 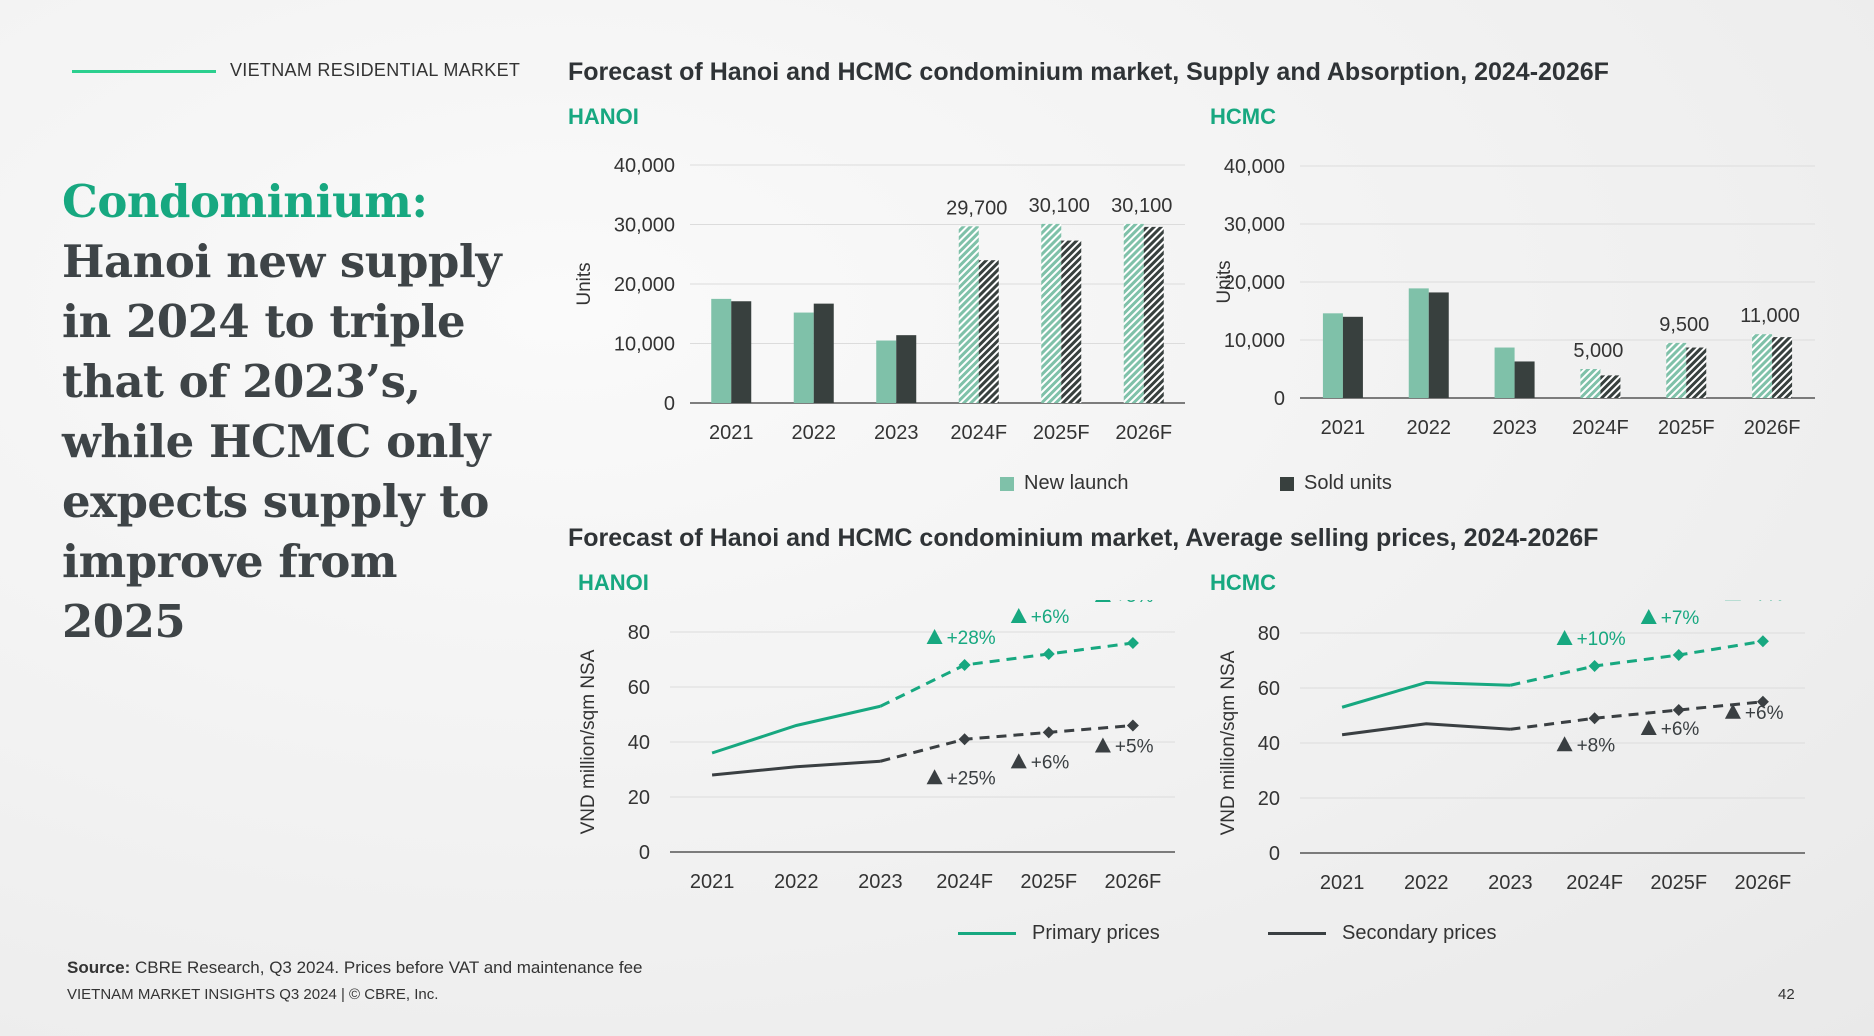 I want to click on sold-units-swatch, so click(x=1287, y=483).